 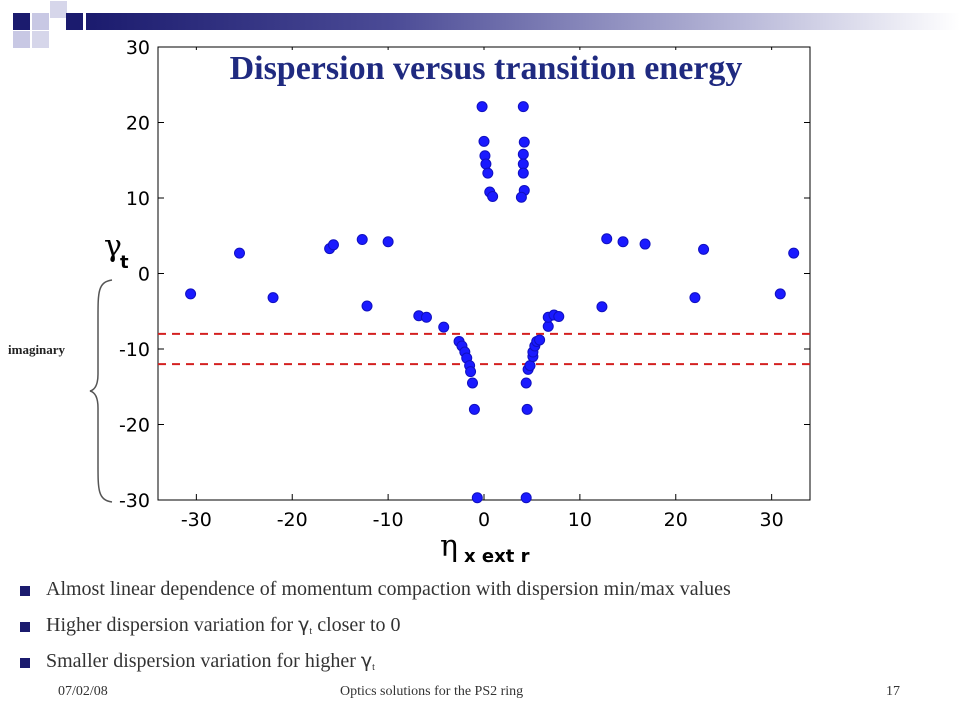 I want to click on slide-title: Dispersion versus transition energy, so click(x=486, y=69).